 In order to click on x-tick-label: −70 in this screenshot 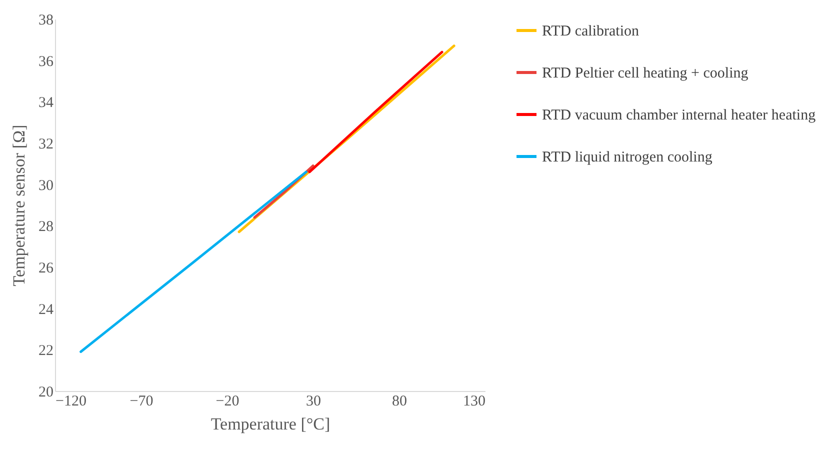, I will do `click(142, 402)`.